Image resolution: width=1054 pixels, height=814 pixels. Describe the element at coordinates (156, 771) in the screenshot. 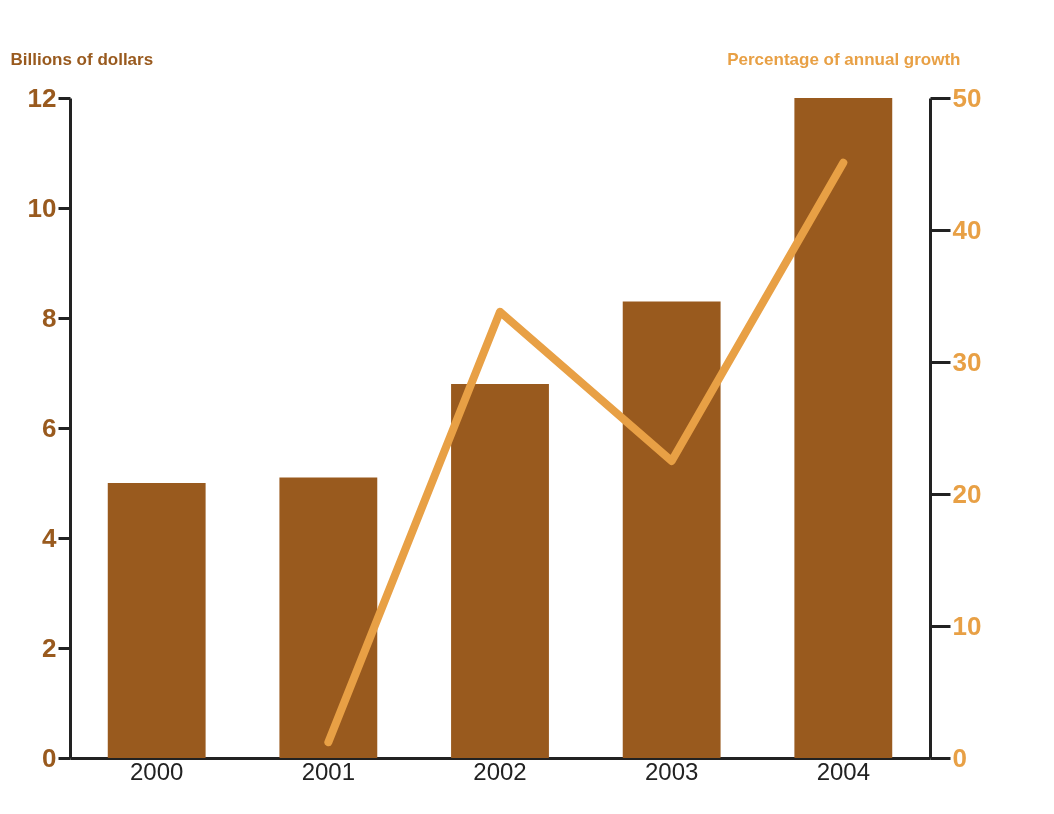

I see `x-tick-label: 2000` at that location.